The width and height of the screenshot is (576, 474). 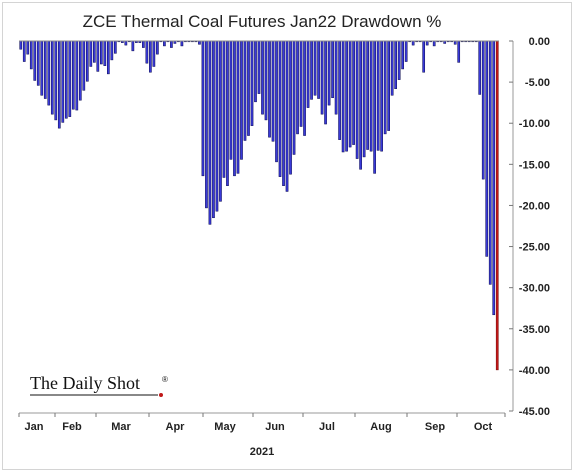 What do you see at coordinates (534, 289) in the screenshot?
I see `y-tick-label: -30.00` at bounding box center [534, 289].